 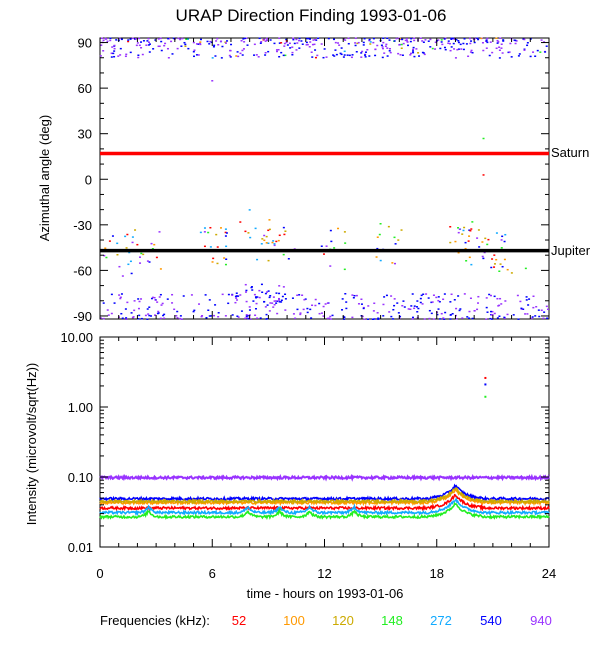 I want to click on intensity-line, so click(x=324, y=507).